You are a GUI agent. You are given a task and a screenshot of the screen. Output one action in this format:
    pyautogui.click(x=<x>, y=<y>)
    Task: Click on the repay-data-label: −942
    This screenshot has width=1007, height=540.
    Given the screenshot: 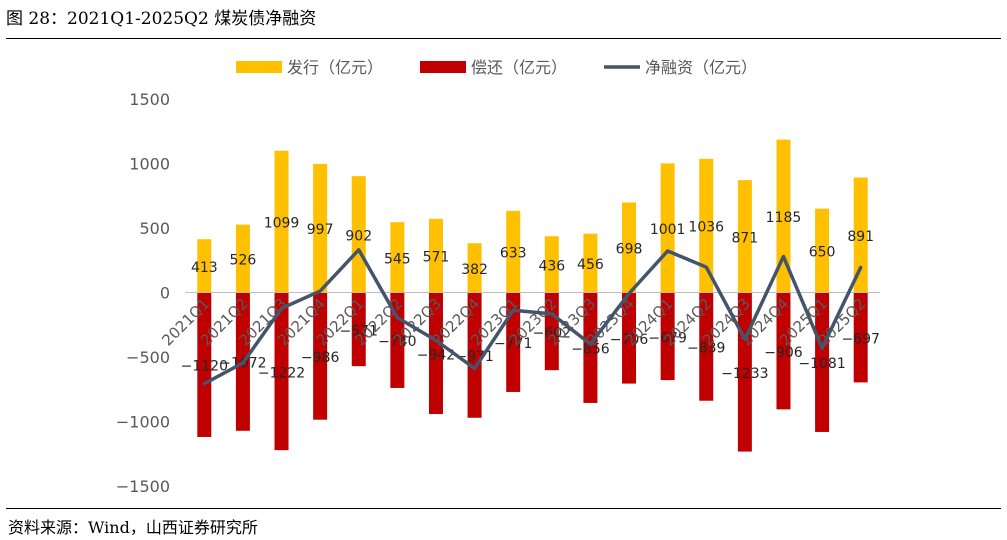 What is the action you would take?
    pyautogui.click(x=436, y=355)
    